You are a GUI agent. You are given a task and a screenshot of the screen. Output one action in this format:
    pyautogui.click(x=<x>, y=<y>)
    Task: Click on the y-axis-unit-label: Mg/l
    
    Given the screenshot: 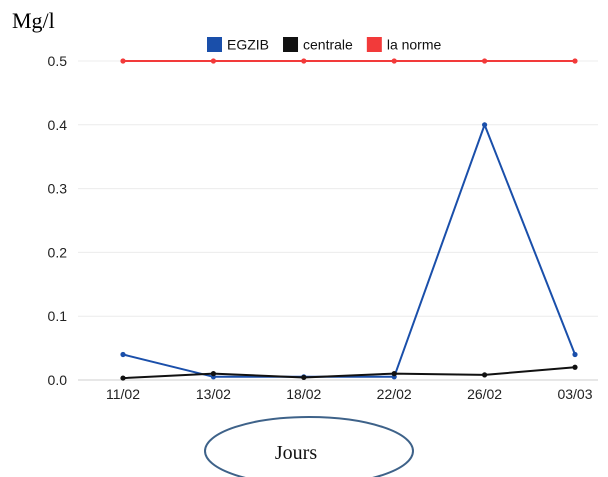 What is the action you would take?
    pyautogui.click(x=33, y=20)
    